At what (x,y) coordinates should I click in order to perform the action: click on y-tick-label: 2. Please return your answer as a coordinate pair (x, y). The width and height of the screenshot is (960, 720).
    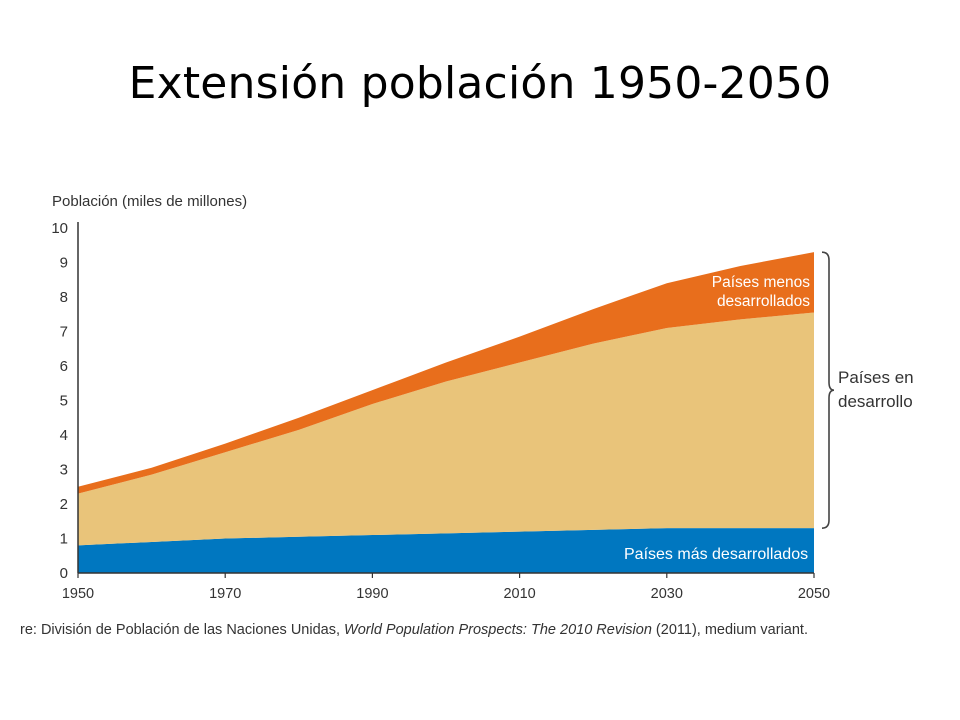
    Looking at the image, I should click on (64, 504).